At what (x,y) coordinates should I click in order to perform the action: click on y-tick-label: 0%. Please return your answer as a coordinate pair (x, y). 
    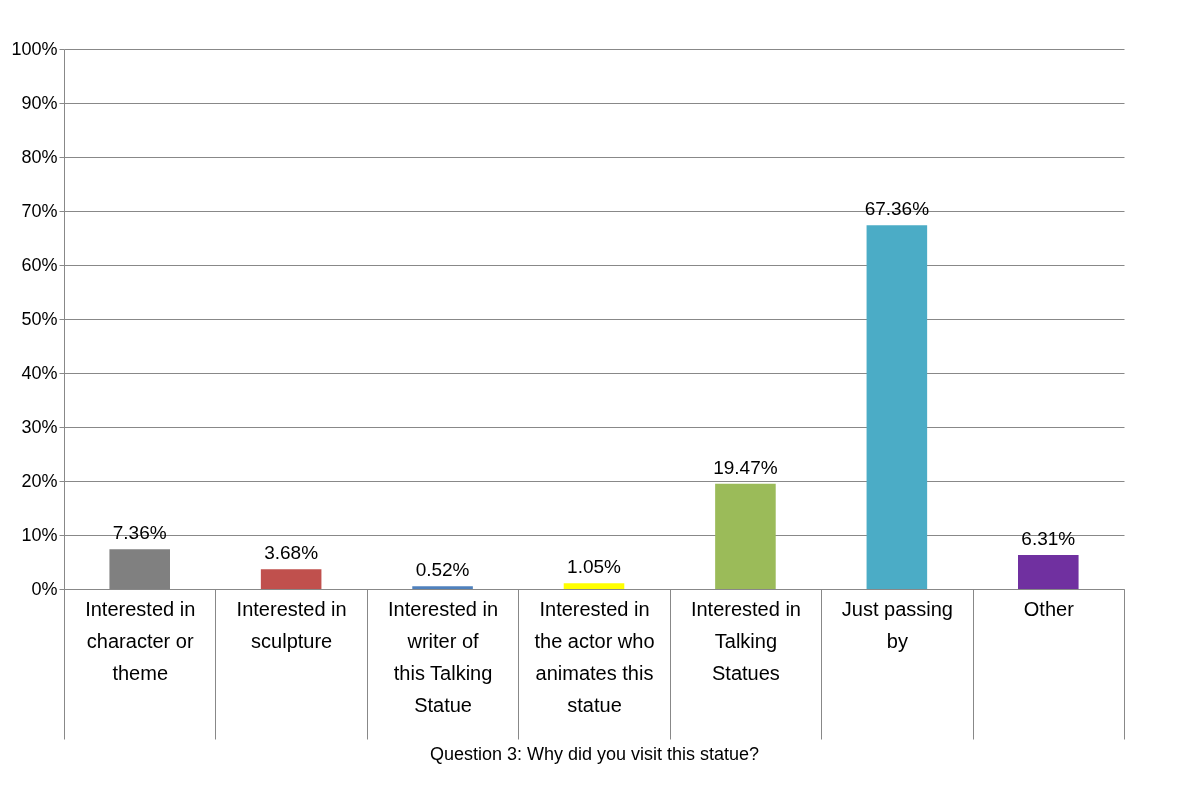
    Looking at the image, I should click on (44, 588).